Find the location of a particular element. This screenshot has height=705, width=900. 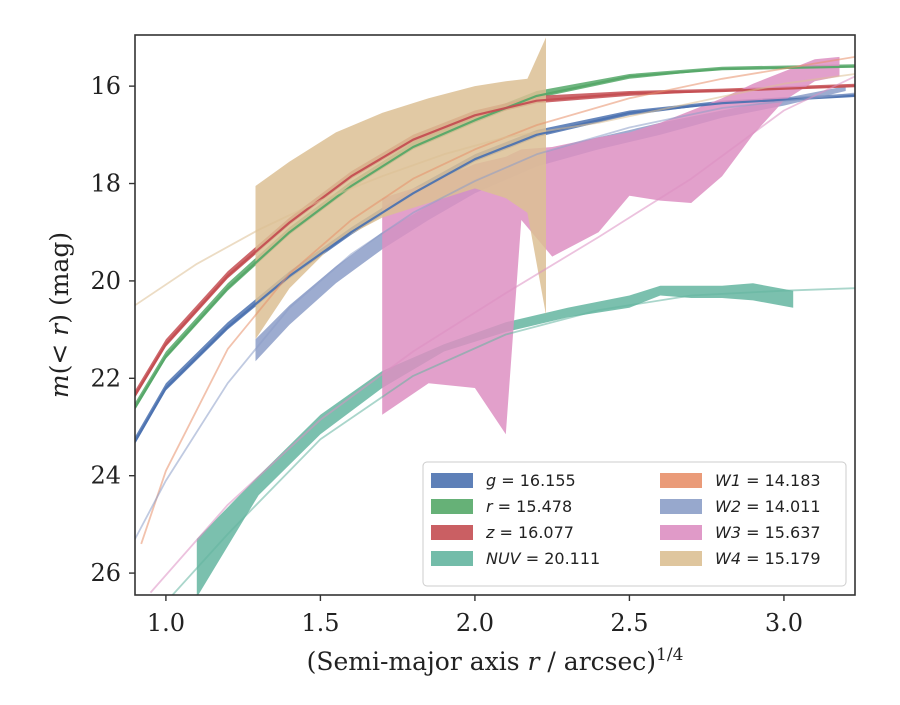

legend-label-w1: W1 = 14.183 is located at coordinates (768, 480).